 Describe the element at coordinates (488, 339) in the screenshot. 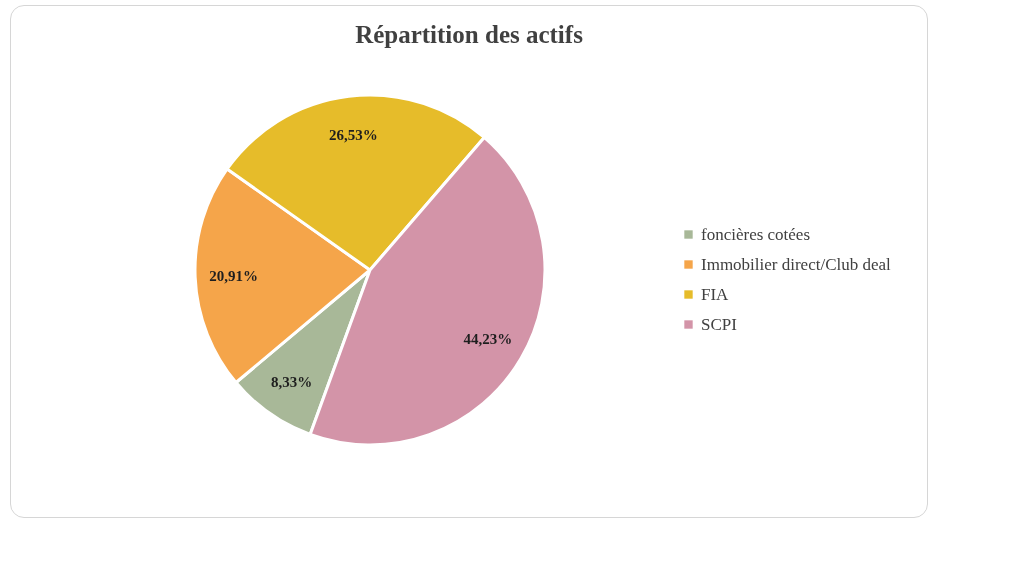

I see `data-label: 44,23%` at that location.